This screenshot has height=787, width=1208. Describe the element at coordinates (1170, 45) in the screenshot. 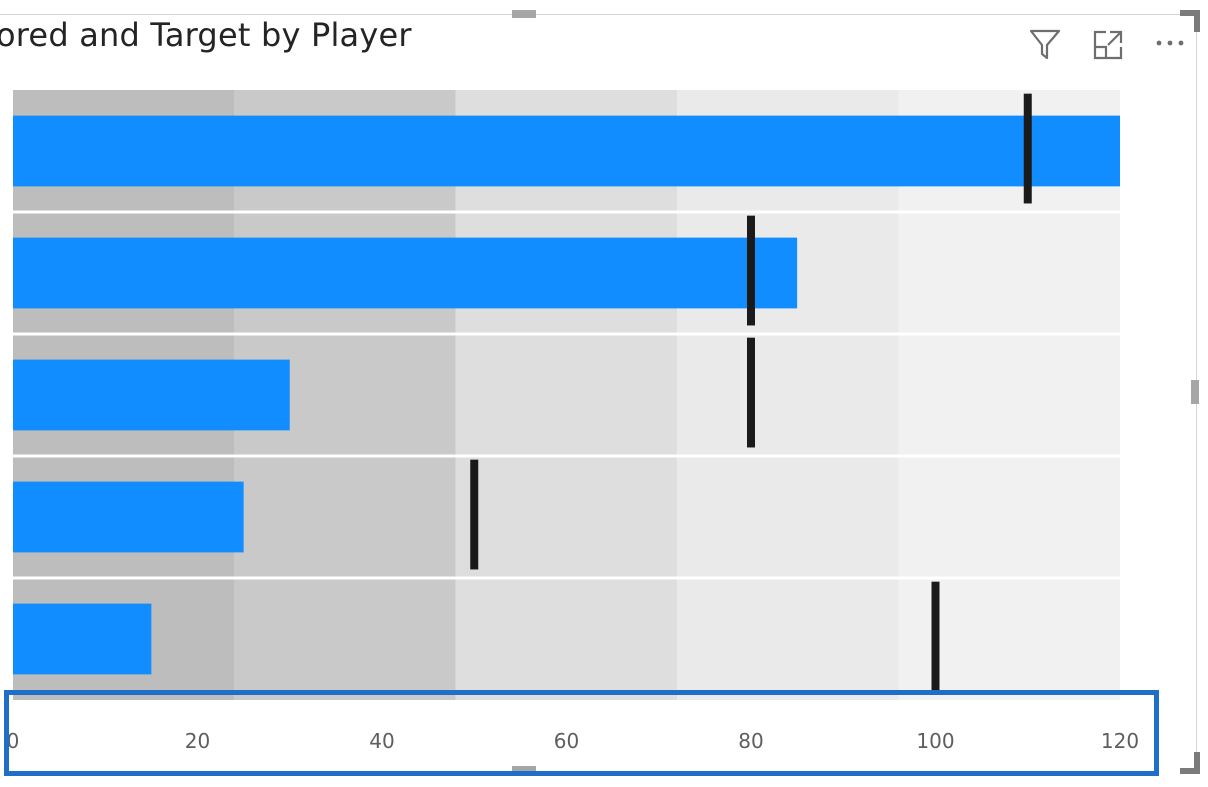

I see `more-options-icon` at that location.